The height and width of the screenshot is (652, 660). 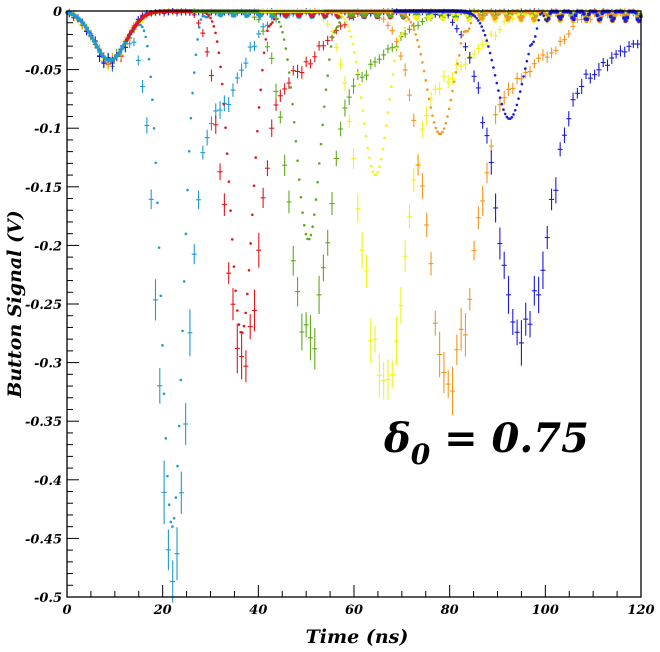 I want to click on y-tick-label: -0.4, so click(x=48, y=481).